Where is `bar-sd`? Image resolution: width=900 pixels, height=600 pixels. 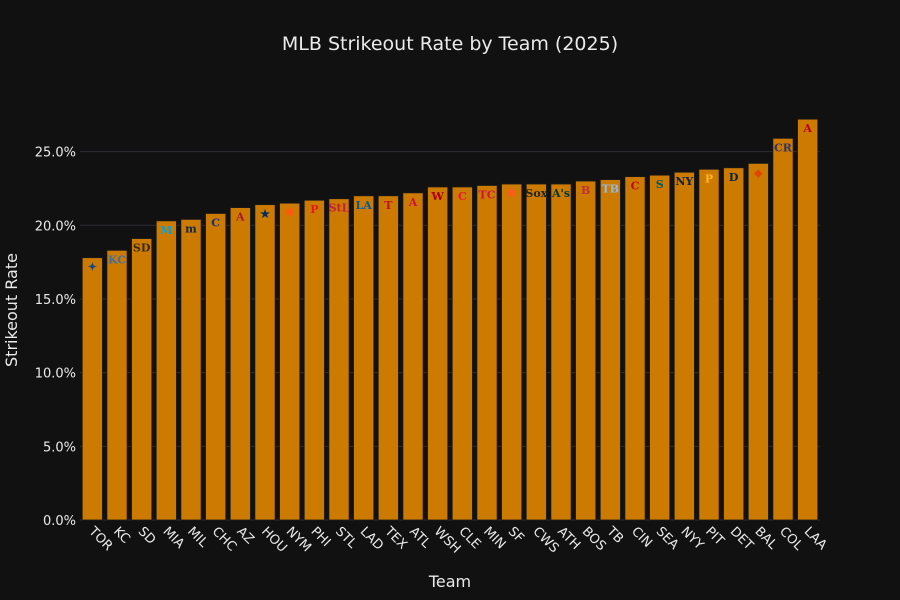 bar-sd is located at coordinates (142, 379).